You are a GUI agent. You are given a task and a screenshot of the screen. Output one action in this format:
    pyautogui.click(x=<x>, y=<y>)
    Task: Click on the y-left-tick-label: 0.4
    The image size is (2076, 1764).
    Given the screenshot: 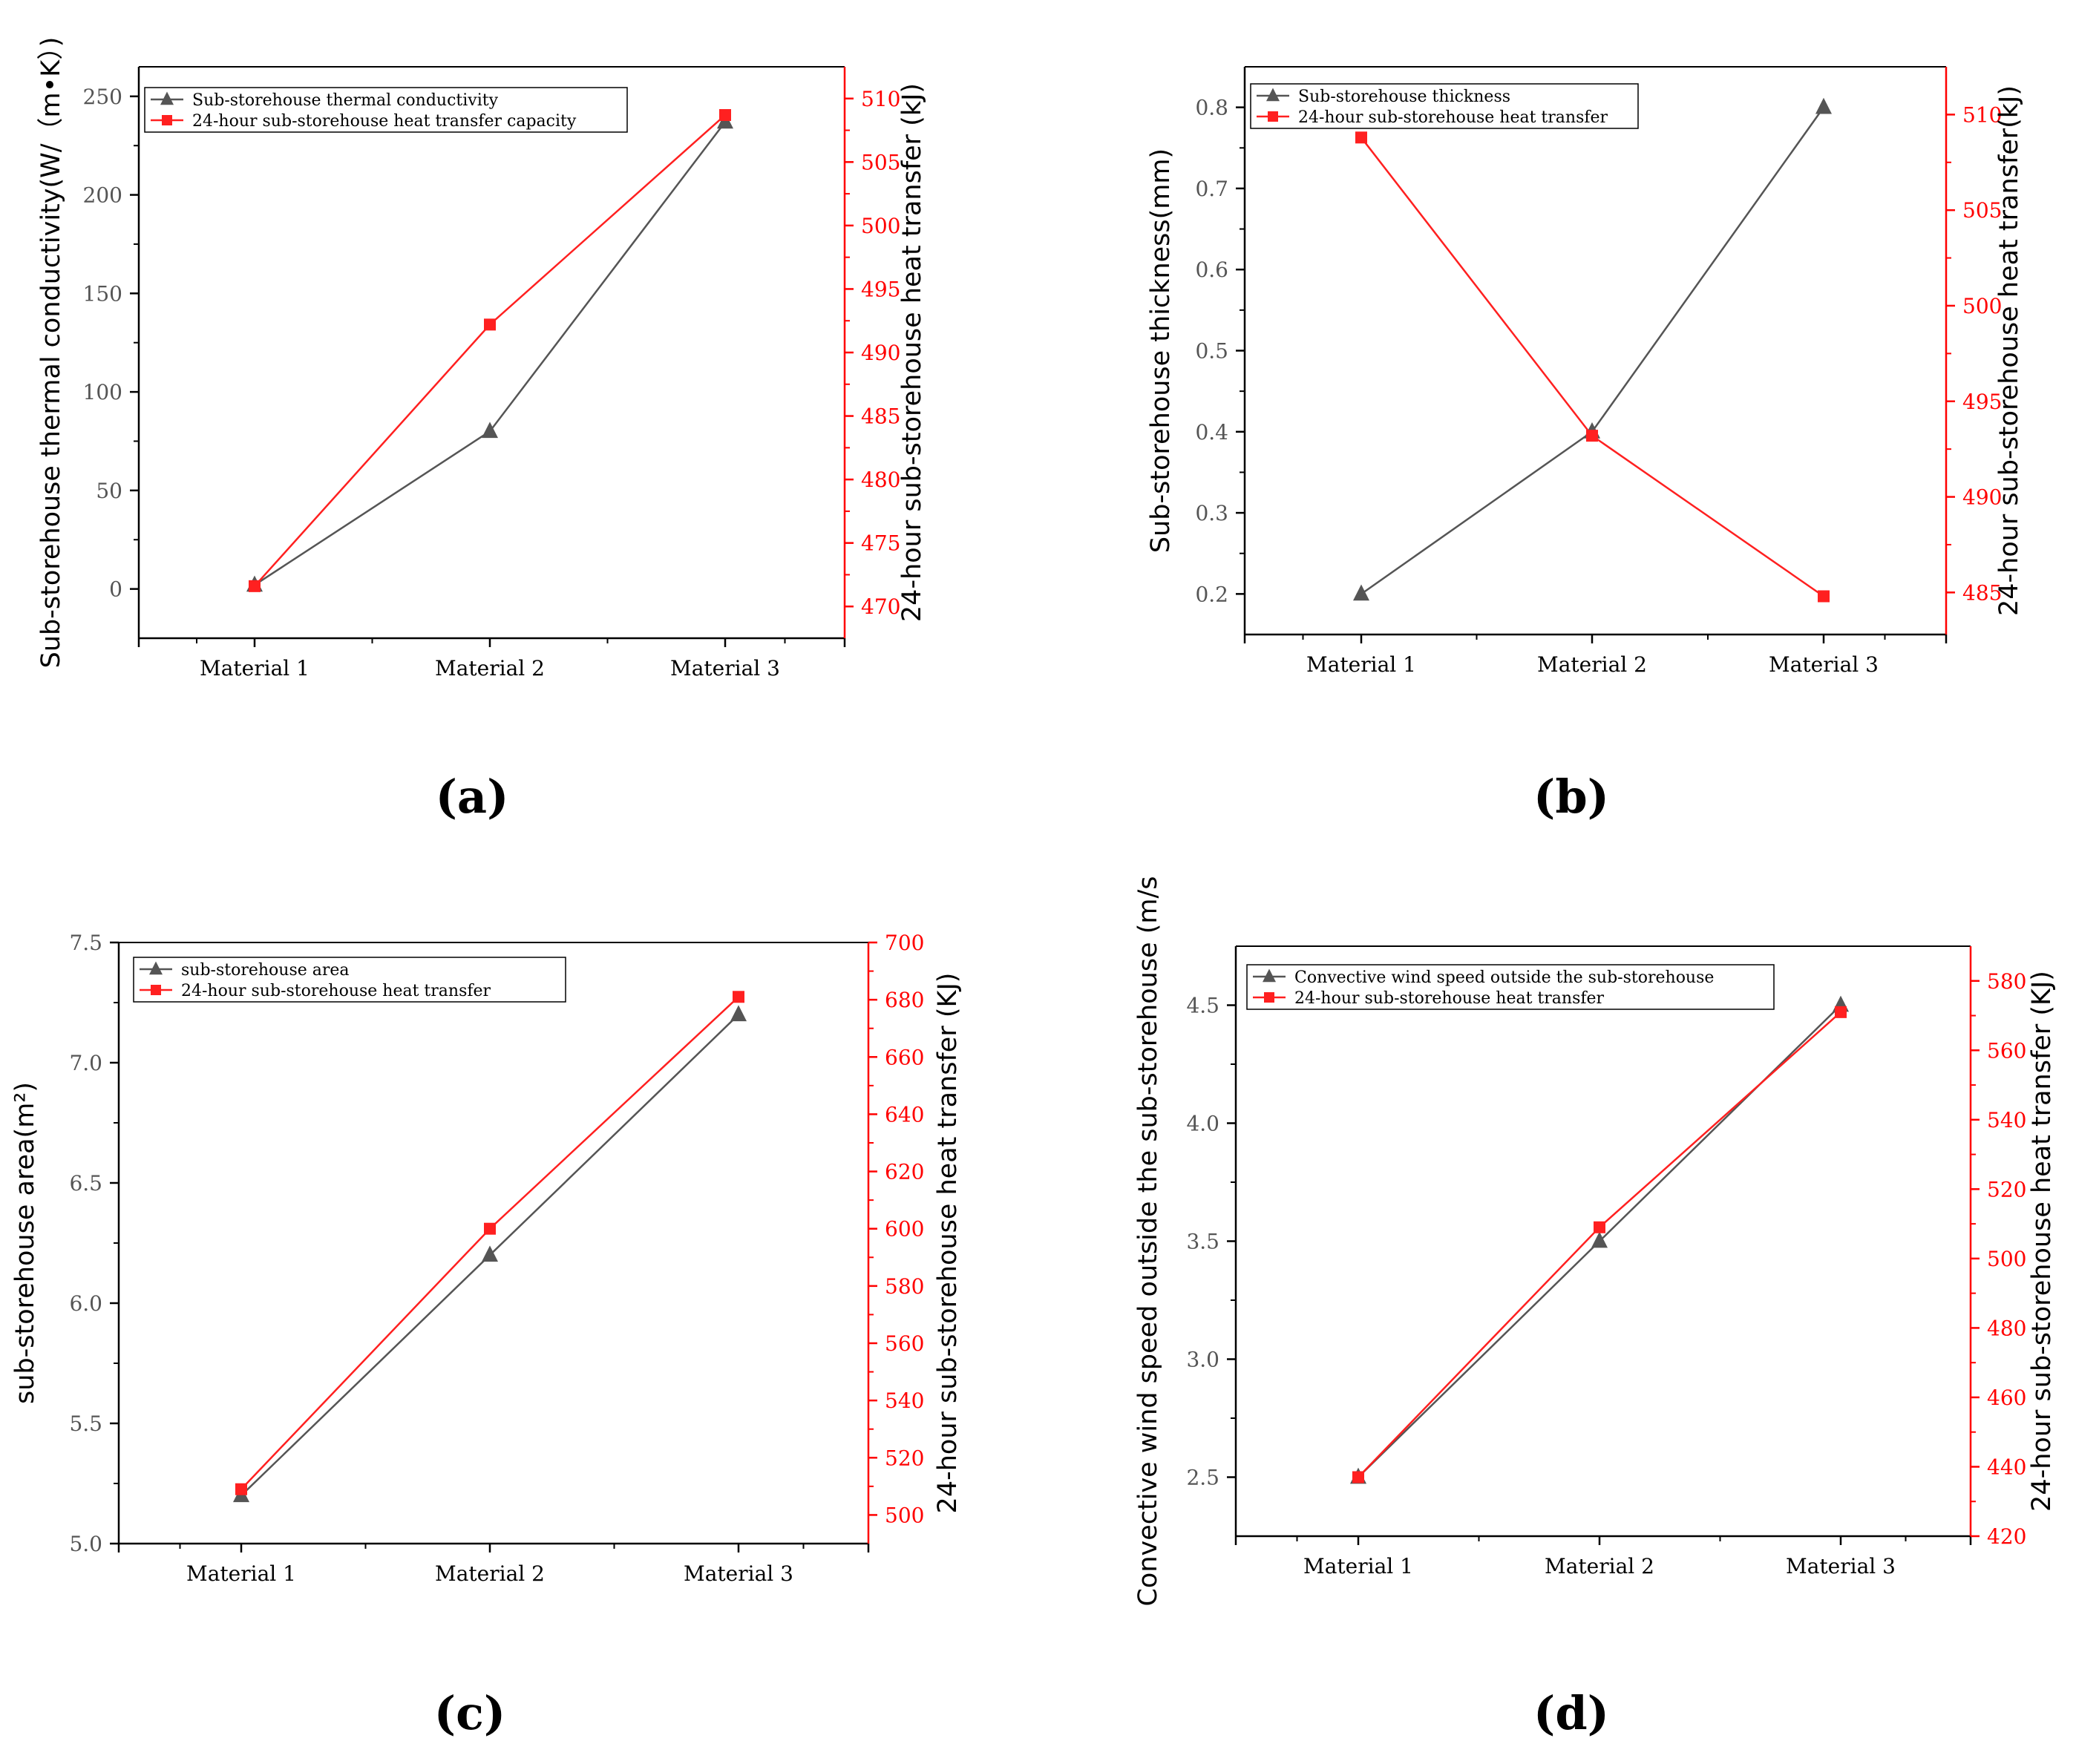 What is the action you would take?
    pyautogui.click(x=1211, y=432)
    